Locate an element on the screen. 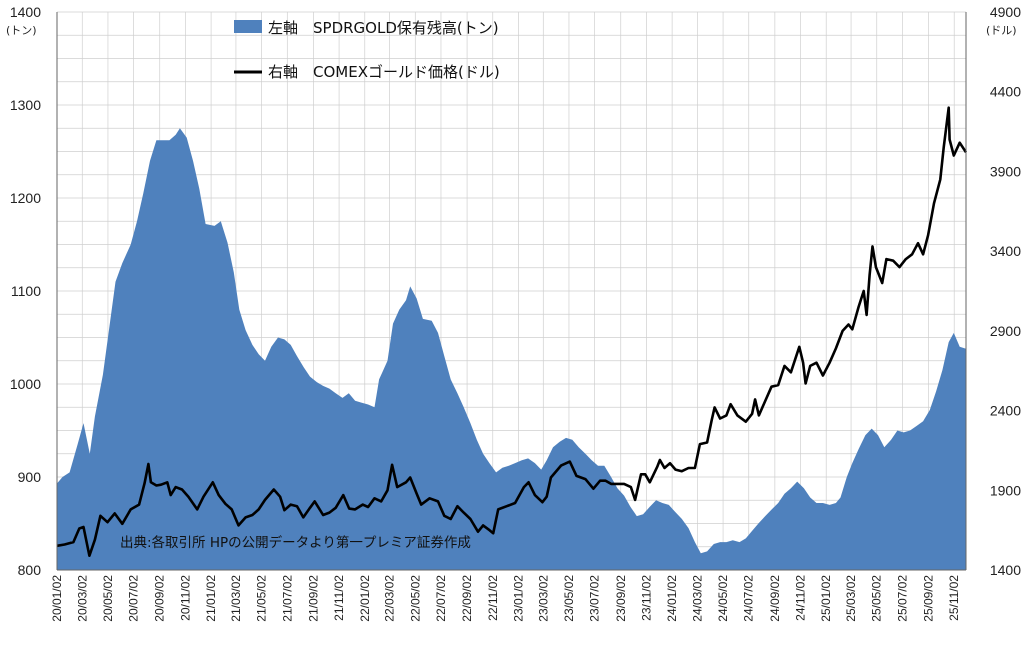 The image size is (1024, 649). source-annotation: 出典:各取引所 HPの公開データより第一プレミア証券作成 is located at coordinates (295, 542).